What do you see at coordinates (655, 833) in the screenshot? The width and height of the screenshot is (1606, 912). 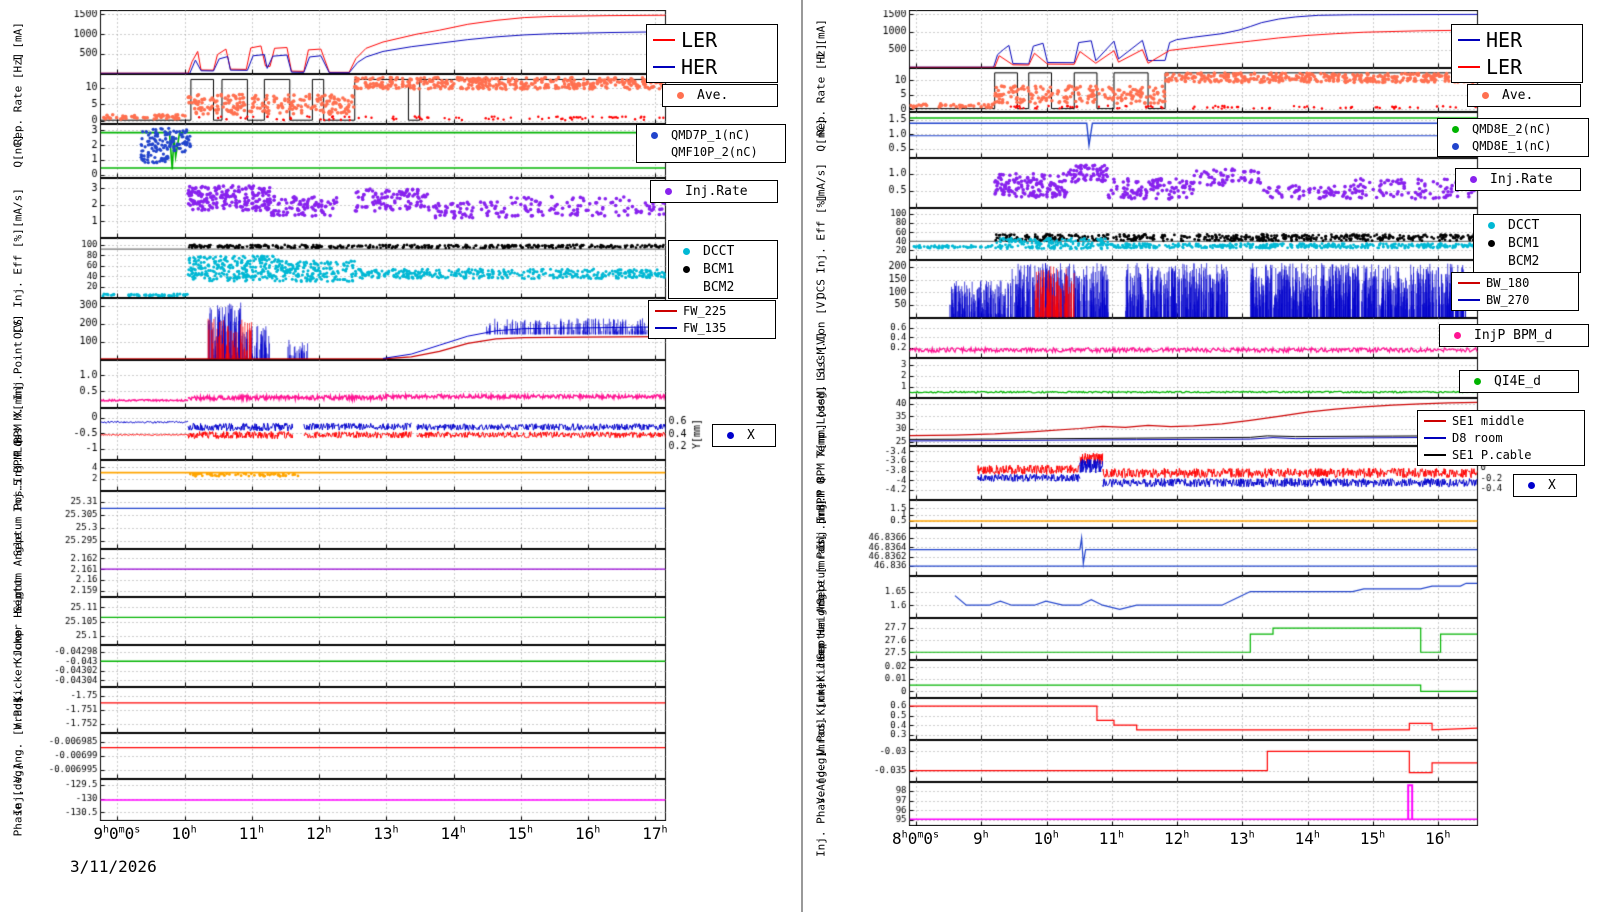 I see `x-tick-label: 17h` at bounding box center [655, 833].